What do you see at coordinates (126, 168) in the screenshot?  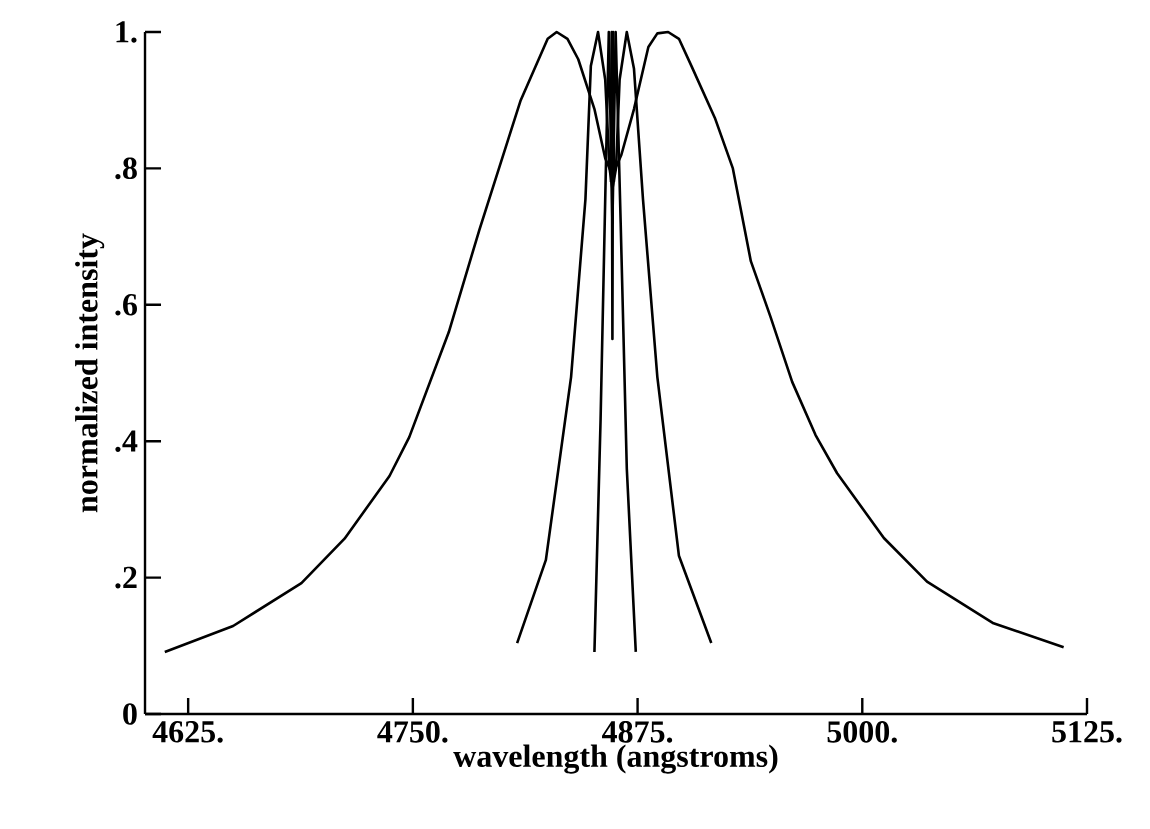 I see `y-tick-label: .8` at bounding box center [126, 168].